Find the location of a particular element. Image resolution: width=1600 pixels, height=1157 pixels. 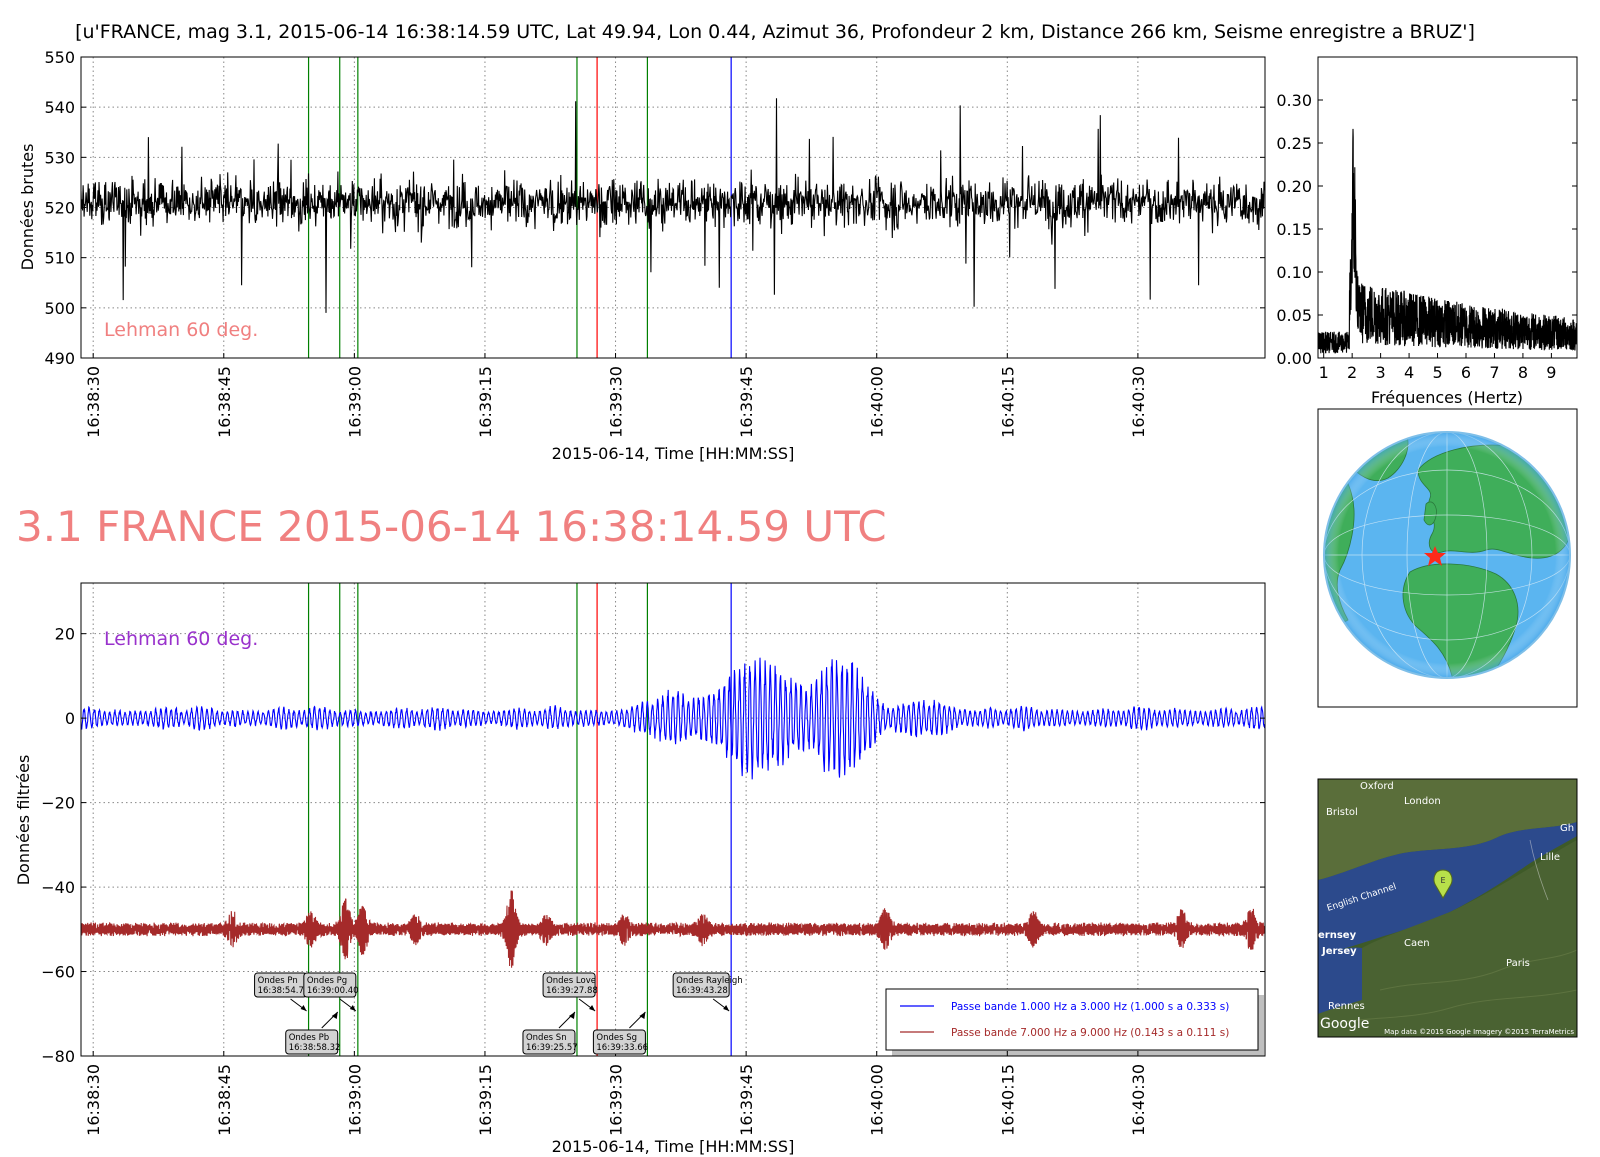

map-label-caen: Caen is located at coordinates (1417, 943).